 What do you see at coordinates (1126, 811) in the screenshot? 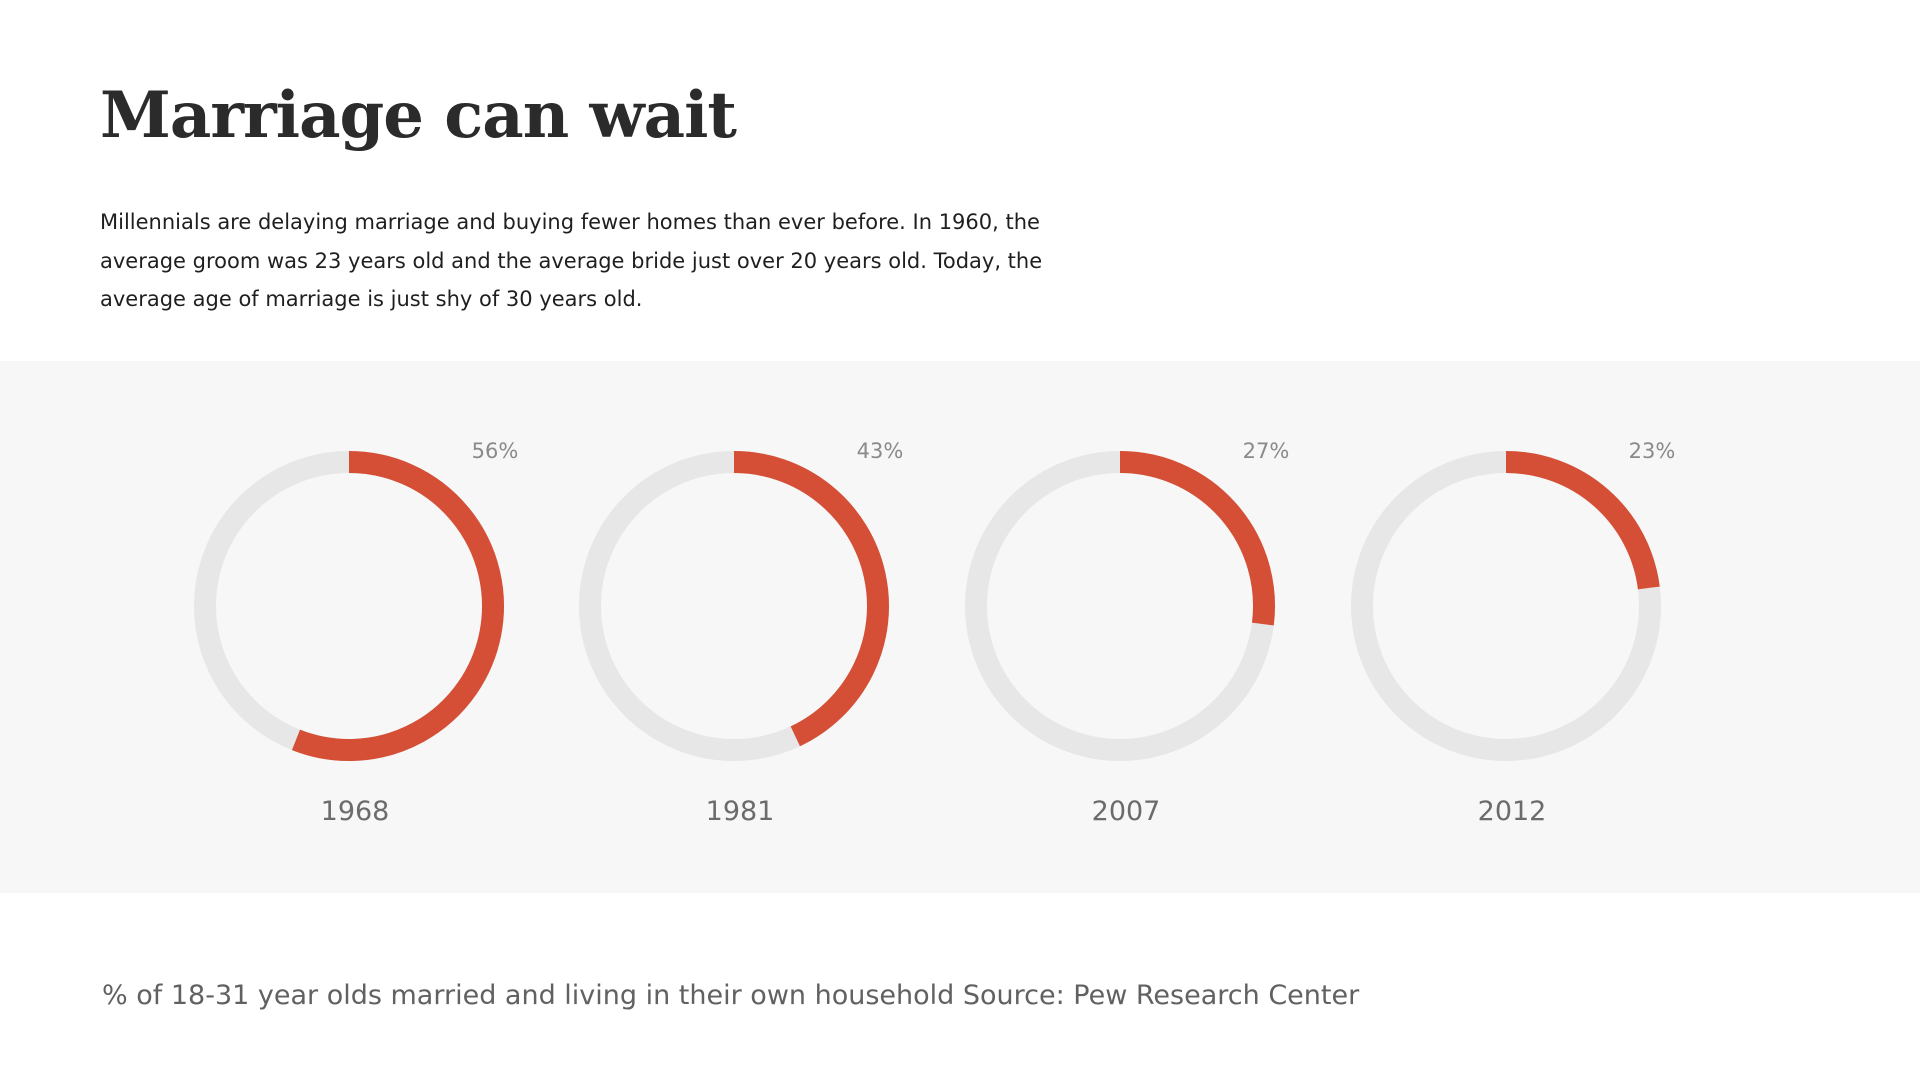
I see `donut-year-label-2007: 2007` at bounding box center [1126, 811].